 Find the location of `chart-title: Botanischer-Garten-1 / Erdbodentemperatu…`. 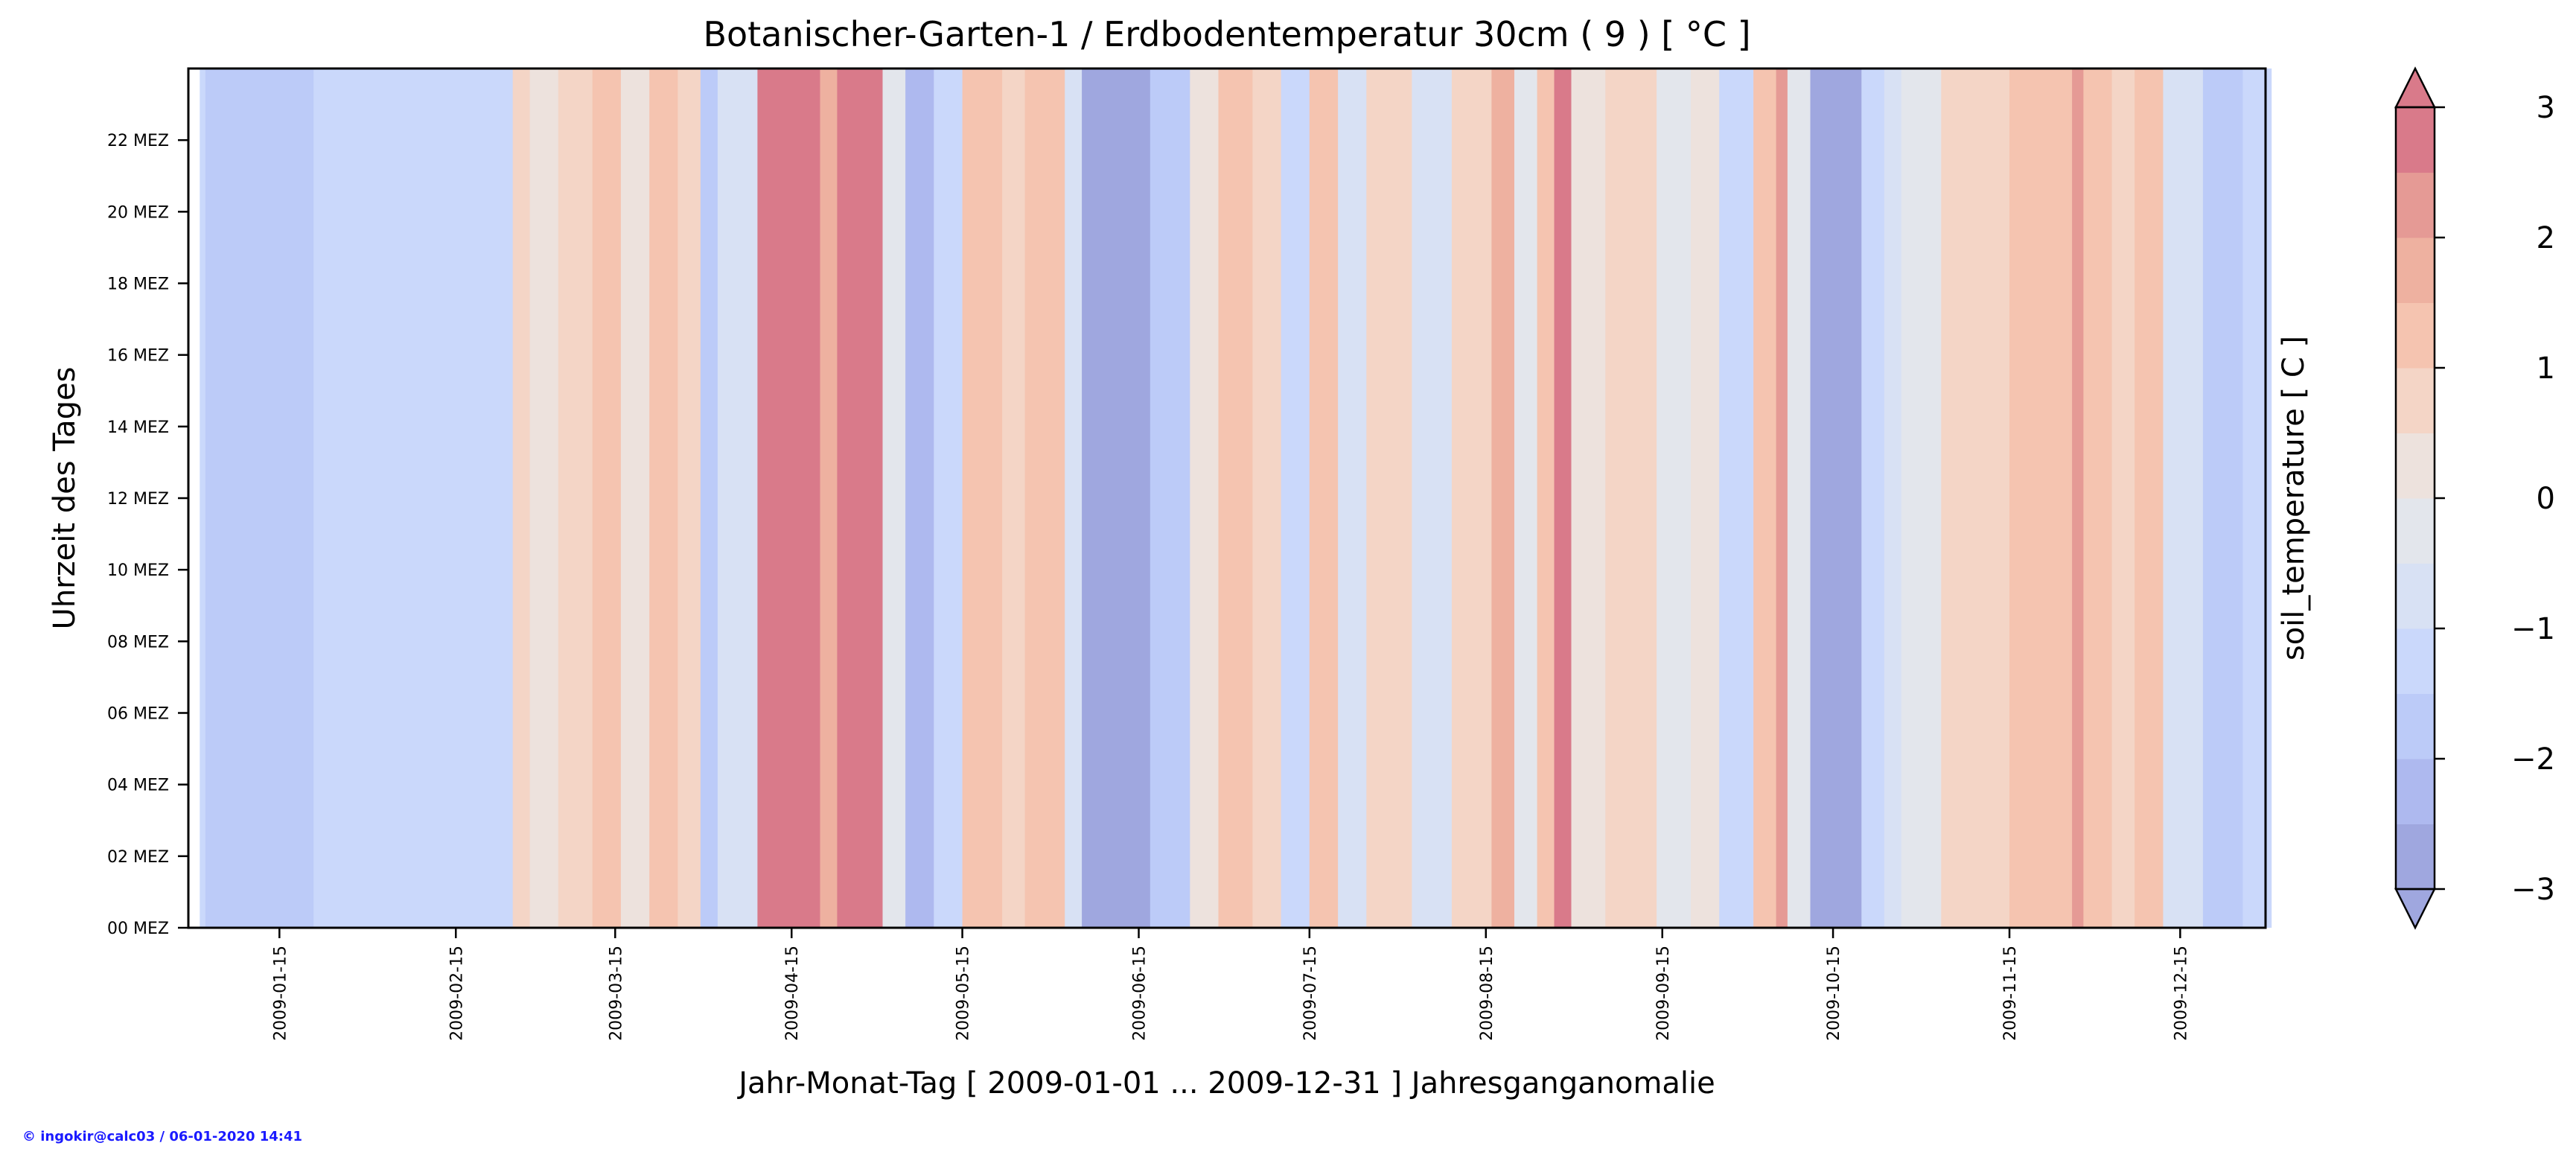

chart-title: Botanischer-Garten-1 / Erdbodentemperatu… is located at coordinates (1226, 34).